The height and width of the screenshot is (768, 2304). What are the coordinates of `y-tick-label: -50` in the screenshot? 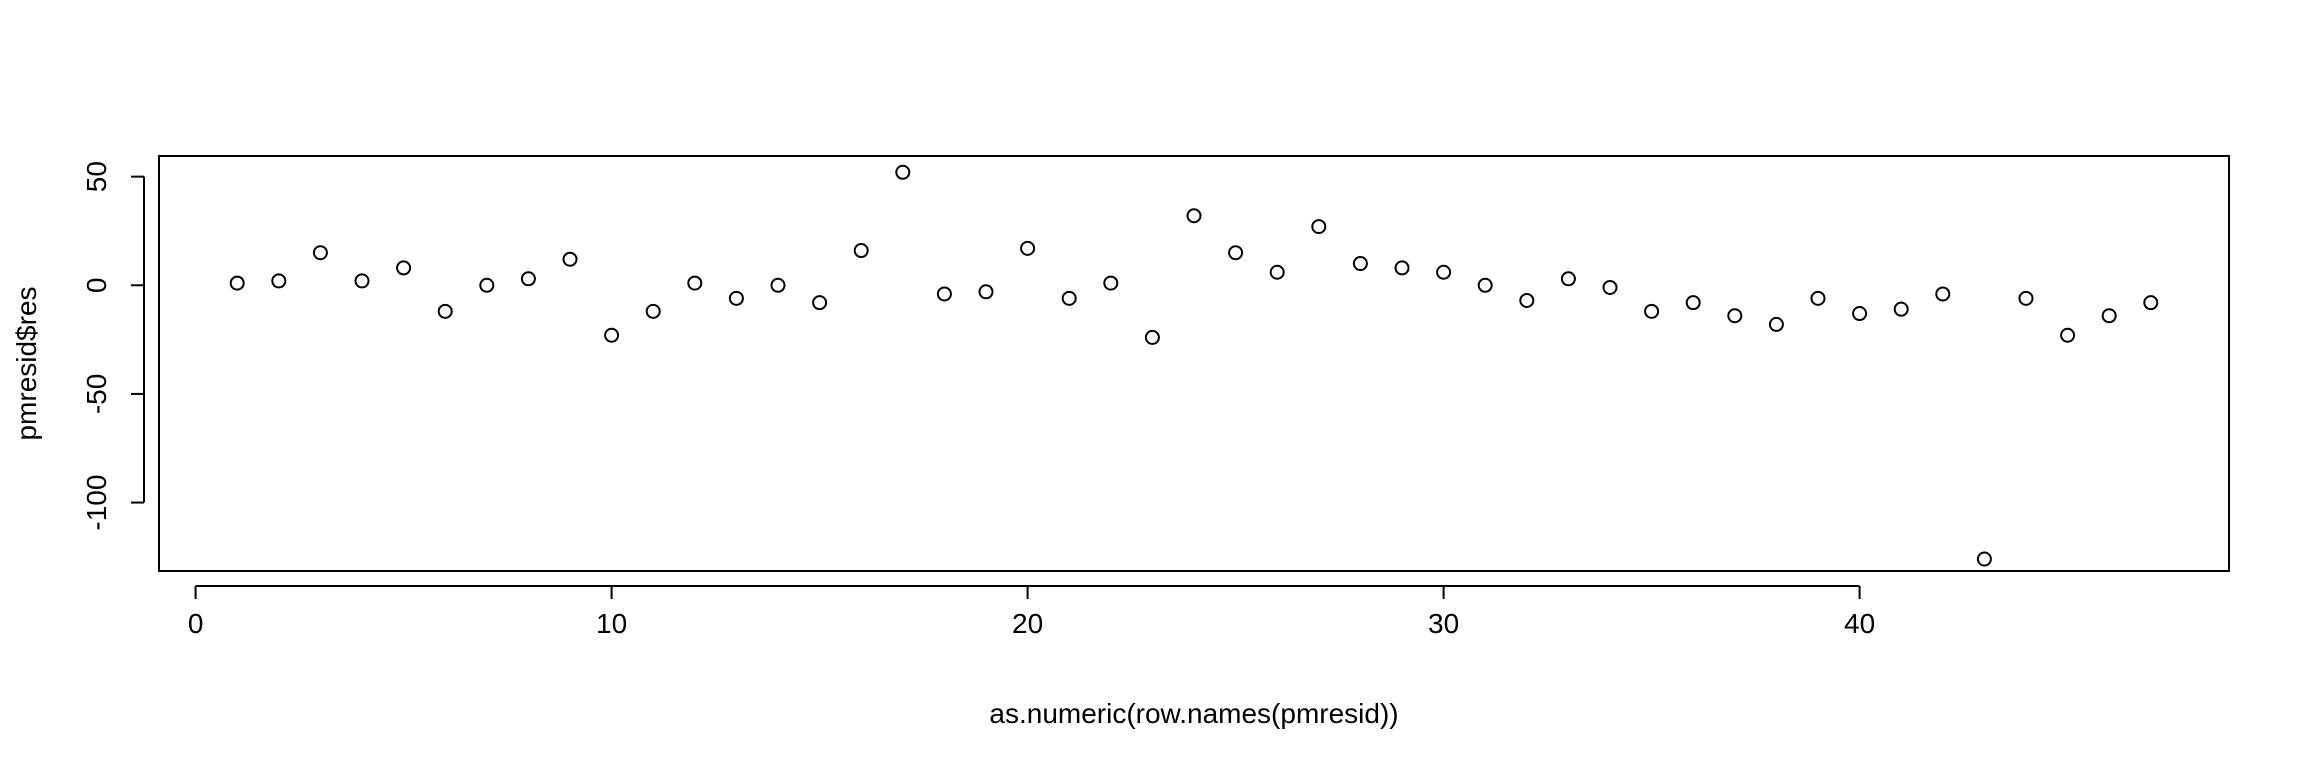 It's located at (96, 394).